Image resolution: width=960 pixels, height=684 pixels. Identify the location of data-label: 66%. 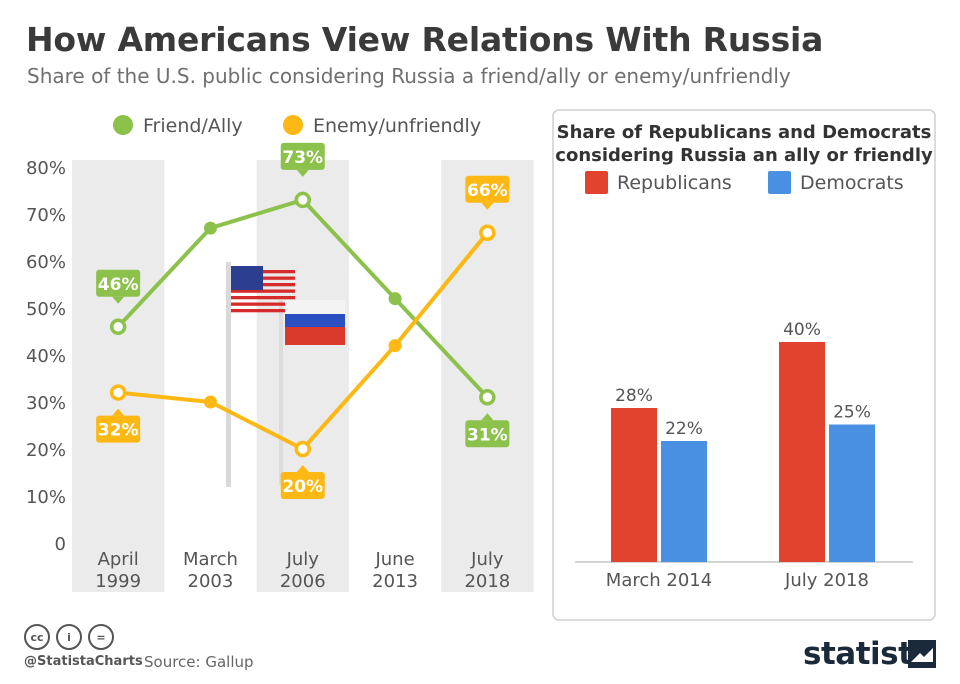
(487, 191).